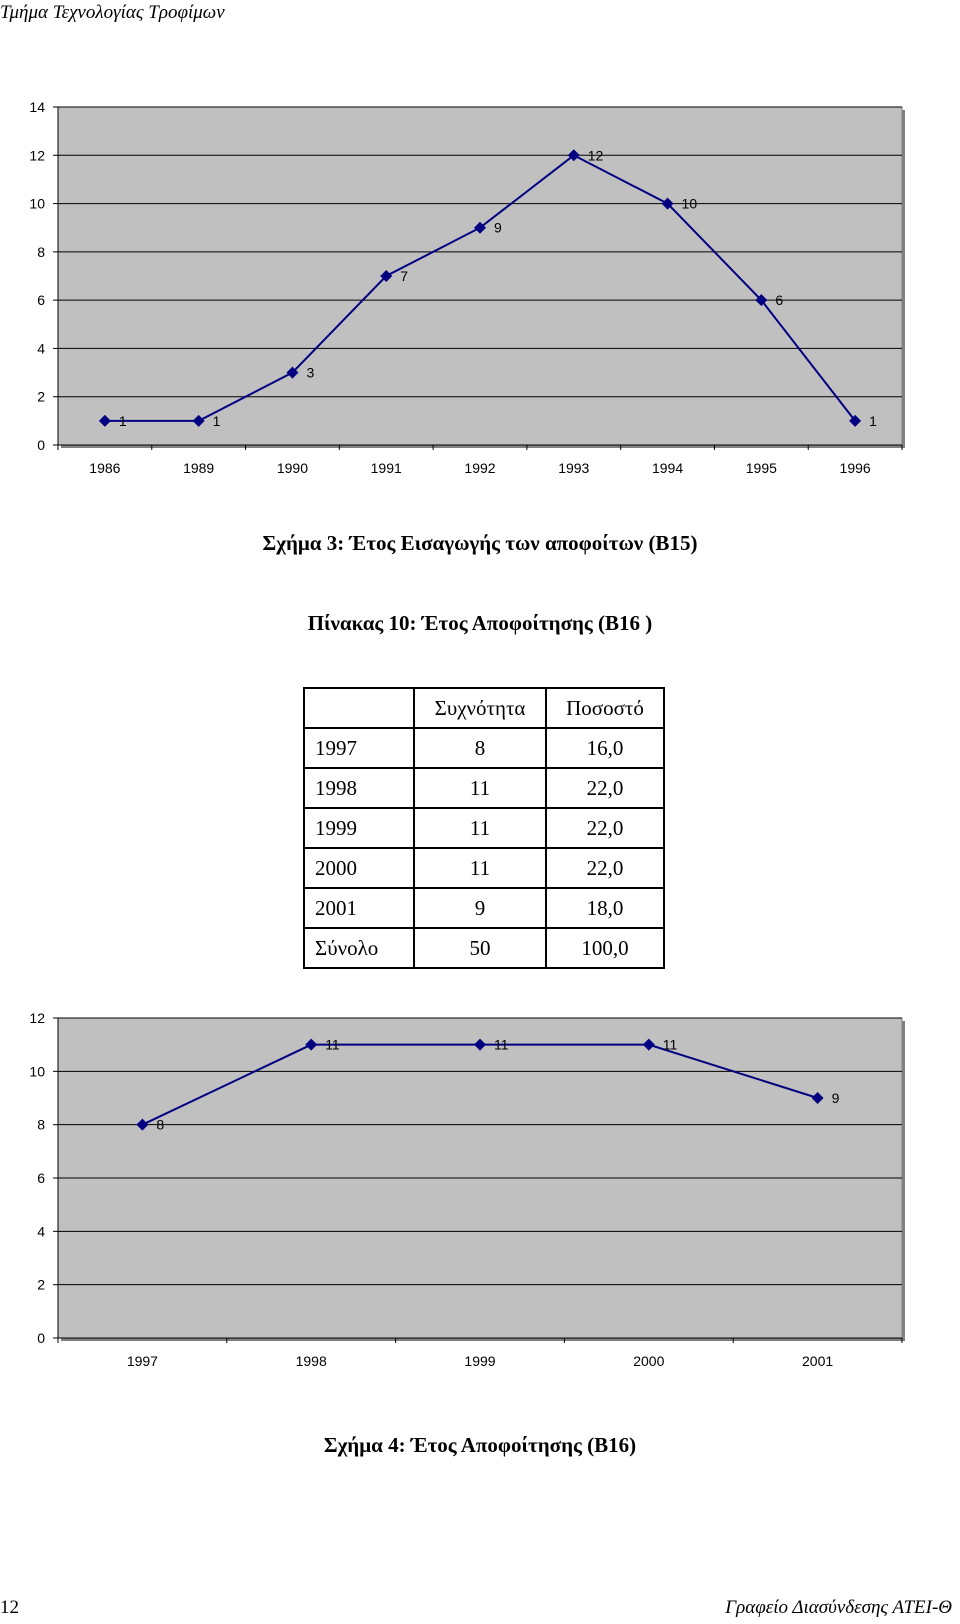 This screenshot has height=1624, width=960. I want to click on table-cell: Σύνολο, so click(359, 948).